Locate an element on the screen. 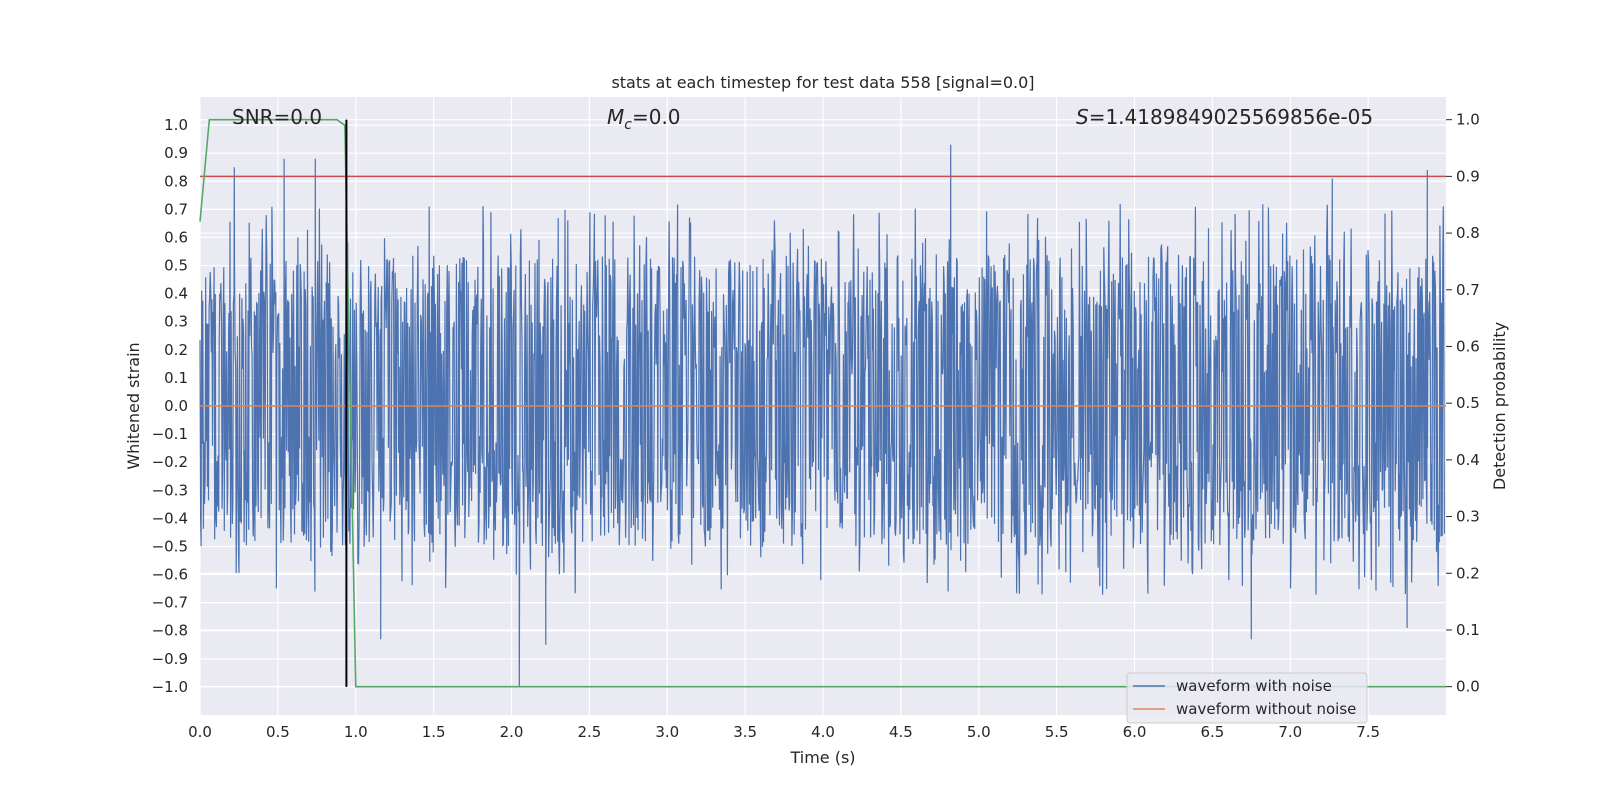 The image size is (1600, 800). mc-annotation: Mc=0.0 is located at coordinates (644, 119).